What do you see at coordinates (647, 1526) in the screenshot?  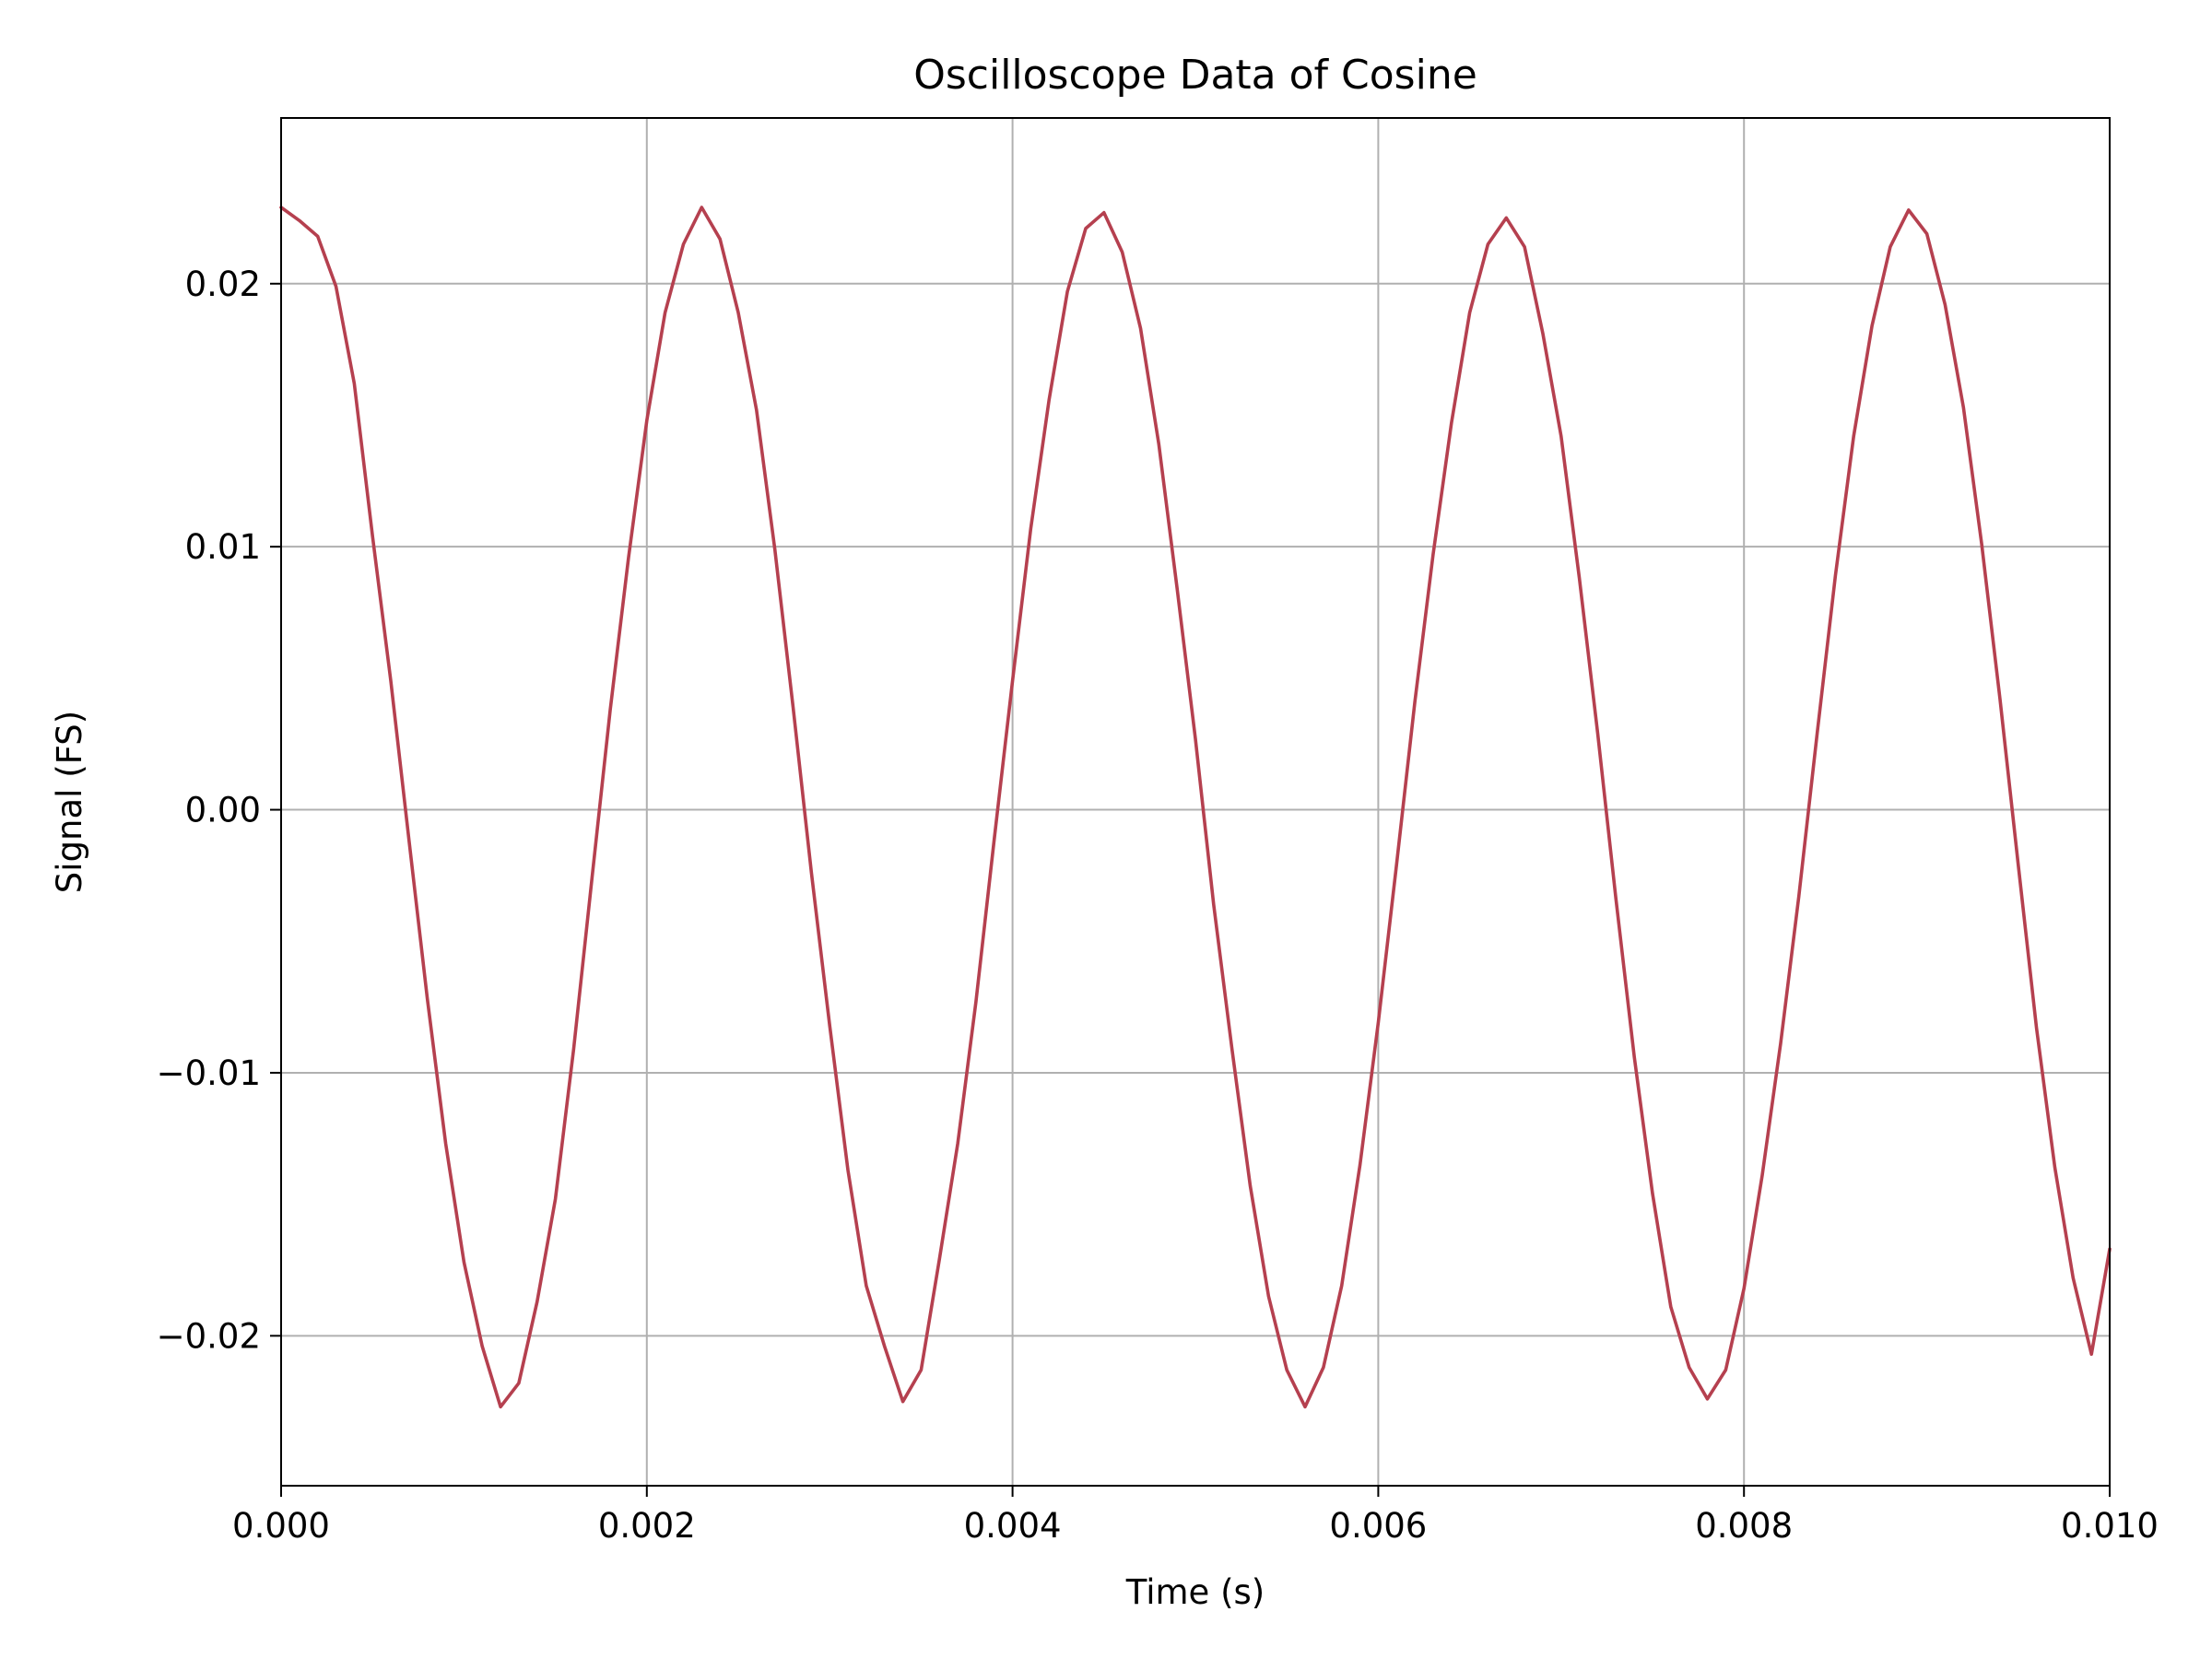 I see `x-tick-label: 0.002` at bounding box center [647, 1526].